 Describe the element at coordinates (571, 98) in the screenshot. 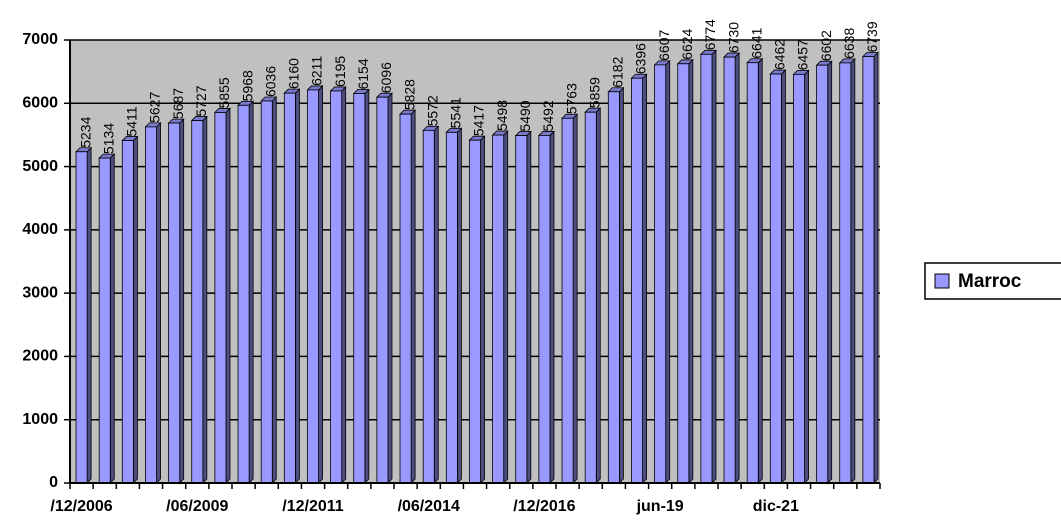

I see `value-label: 5763` at that location.